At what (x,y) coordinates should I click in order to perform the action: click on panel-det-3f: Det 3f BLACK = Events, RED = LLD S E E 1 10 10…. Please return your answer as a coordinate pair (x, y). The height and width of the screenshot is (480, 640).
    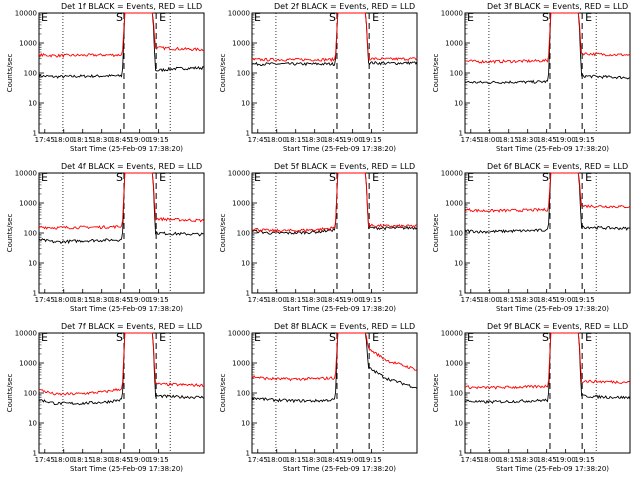
    Looking at the image, I should click on (532, 80).